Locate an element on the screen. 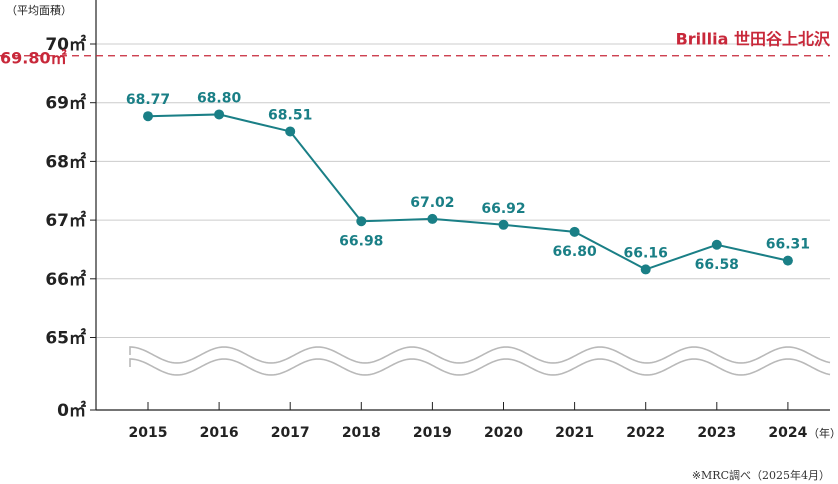 The width and height of the screenshot is (838, 484). reference-line: 69.80㎡ Brillia 世田谷上北沢 is located at coordinates (415, 49).